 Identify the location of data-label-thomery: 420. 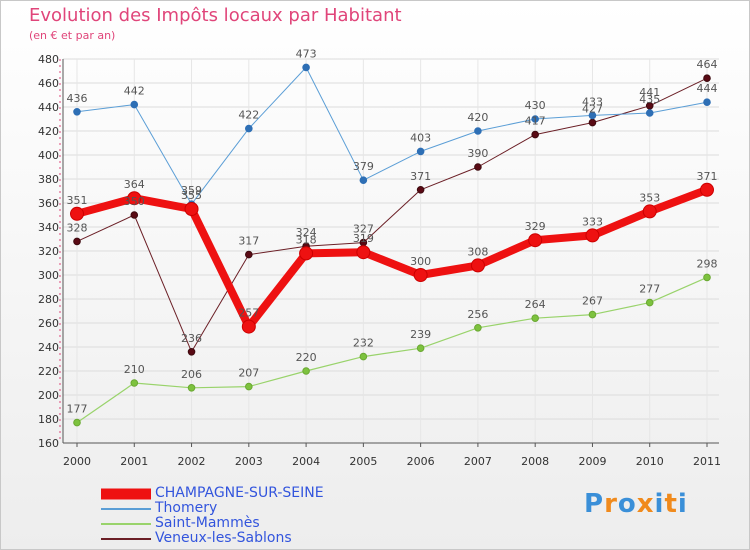
(477, 117).